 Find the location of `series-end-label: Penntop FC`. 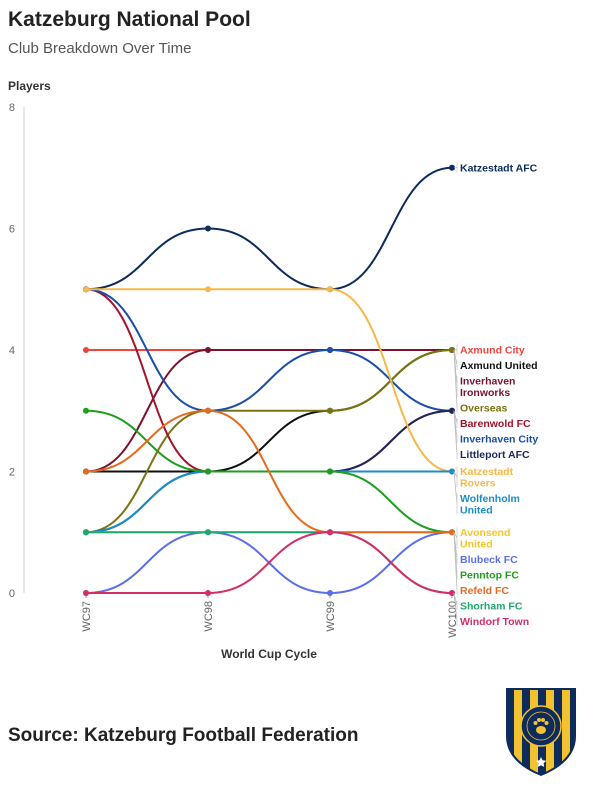

series-end-label: Penntop FC is located at coordinates (489, 575).